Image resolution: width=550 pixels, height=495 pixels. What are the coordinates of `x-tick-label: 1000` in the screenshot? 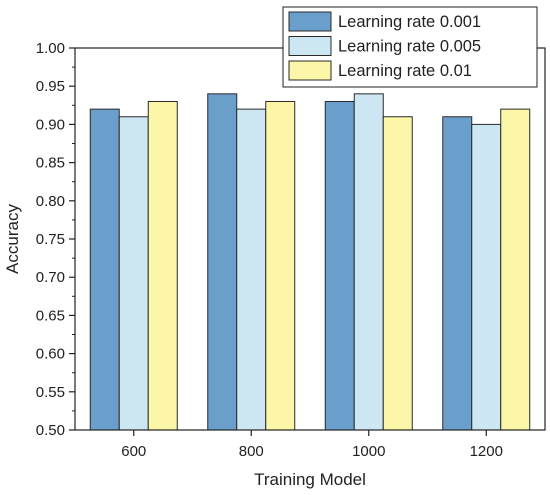 It's located at (368, 451).